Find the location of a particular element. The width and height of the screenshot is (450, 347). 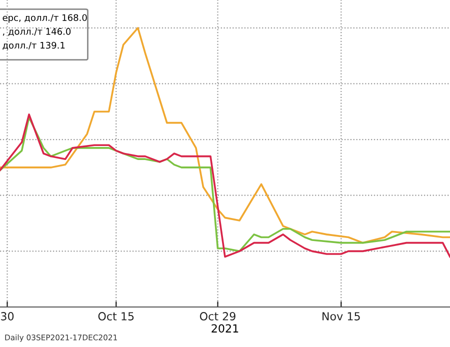

x-tick-label: Nov 15 is located at coordinates (341, 316).